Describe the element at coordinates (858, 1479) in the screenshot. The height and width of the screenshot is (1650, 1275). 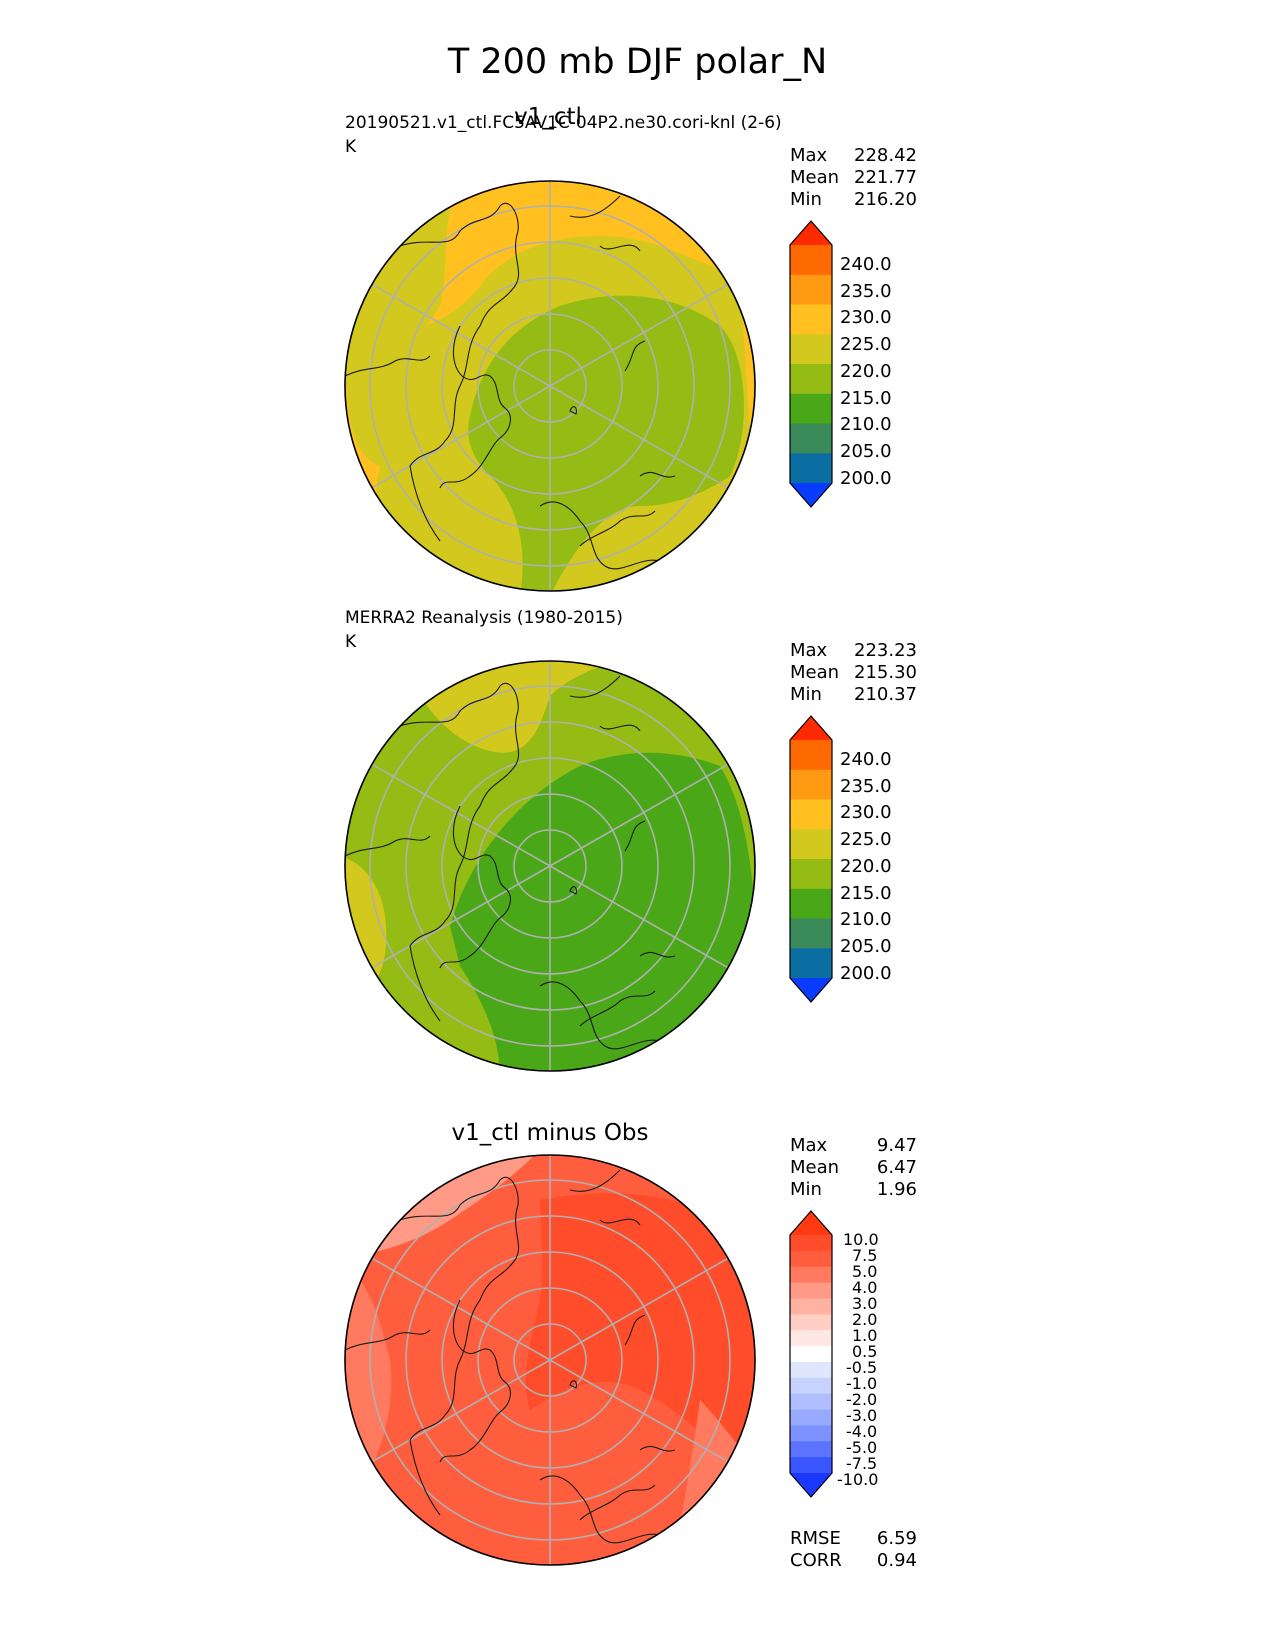
I see `colorbar-tick: -10.0` at that location.